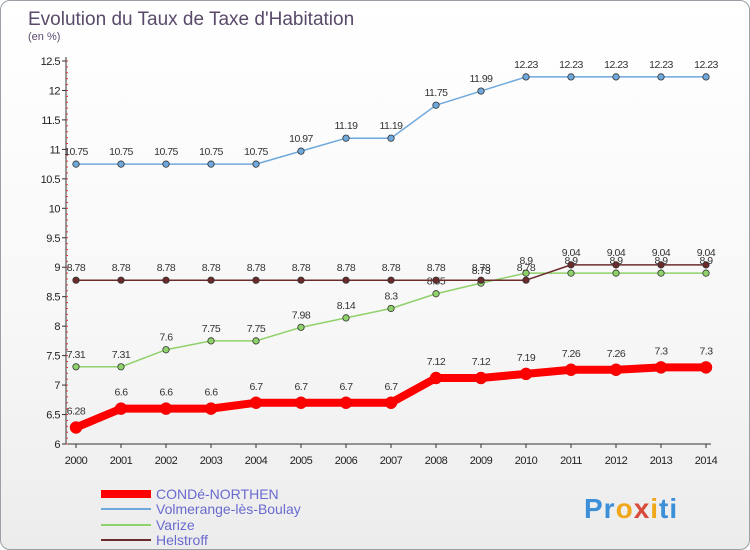  Describe the element at coordinates (191, 19) in the screenshot. I see `chart-title: Evolution du Taux de Taxe d'Habitation` at that location.